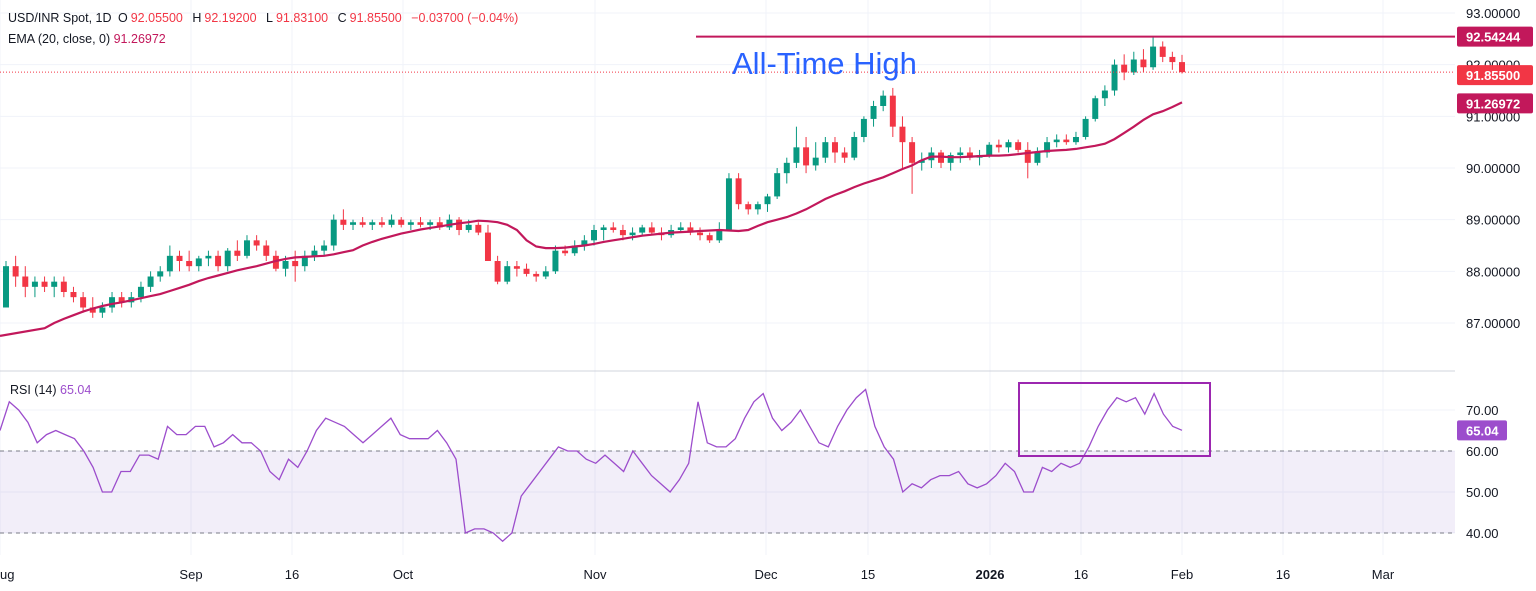 The height and width of the screenshot is (591, 1536). What do you see at coordinates (139, 39) in the screenshot?
I see `ema-value: 91.26972` at bounding box center [139, 39].